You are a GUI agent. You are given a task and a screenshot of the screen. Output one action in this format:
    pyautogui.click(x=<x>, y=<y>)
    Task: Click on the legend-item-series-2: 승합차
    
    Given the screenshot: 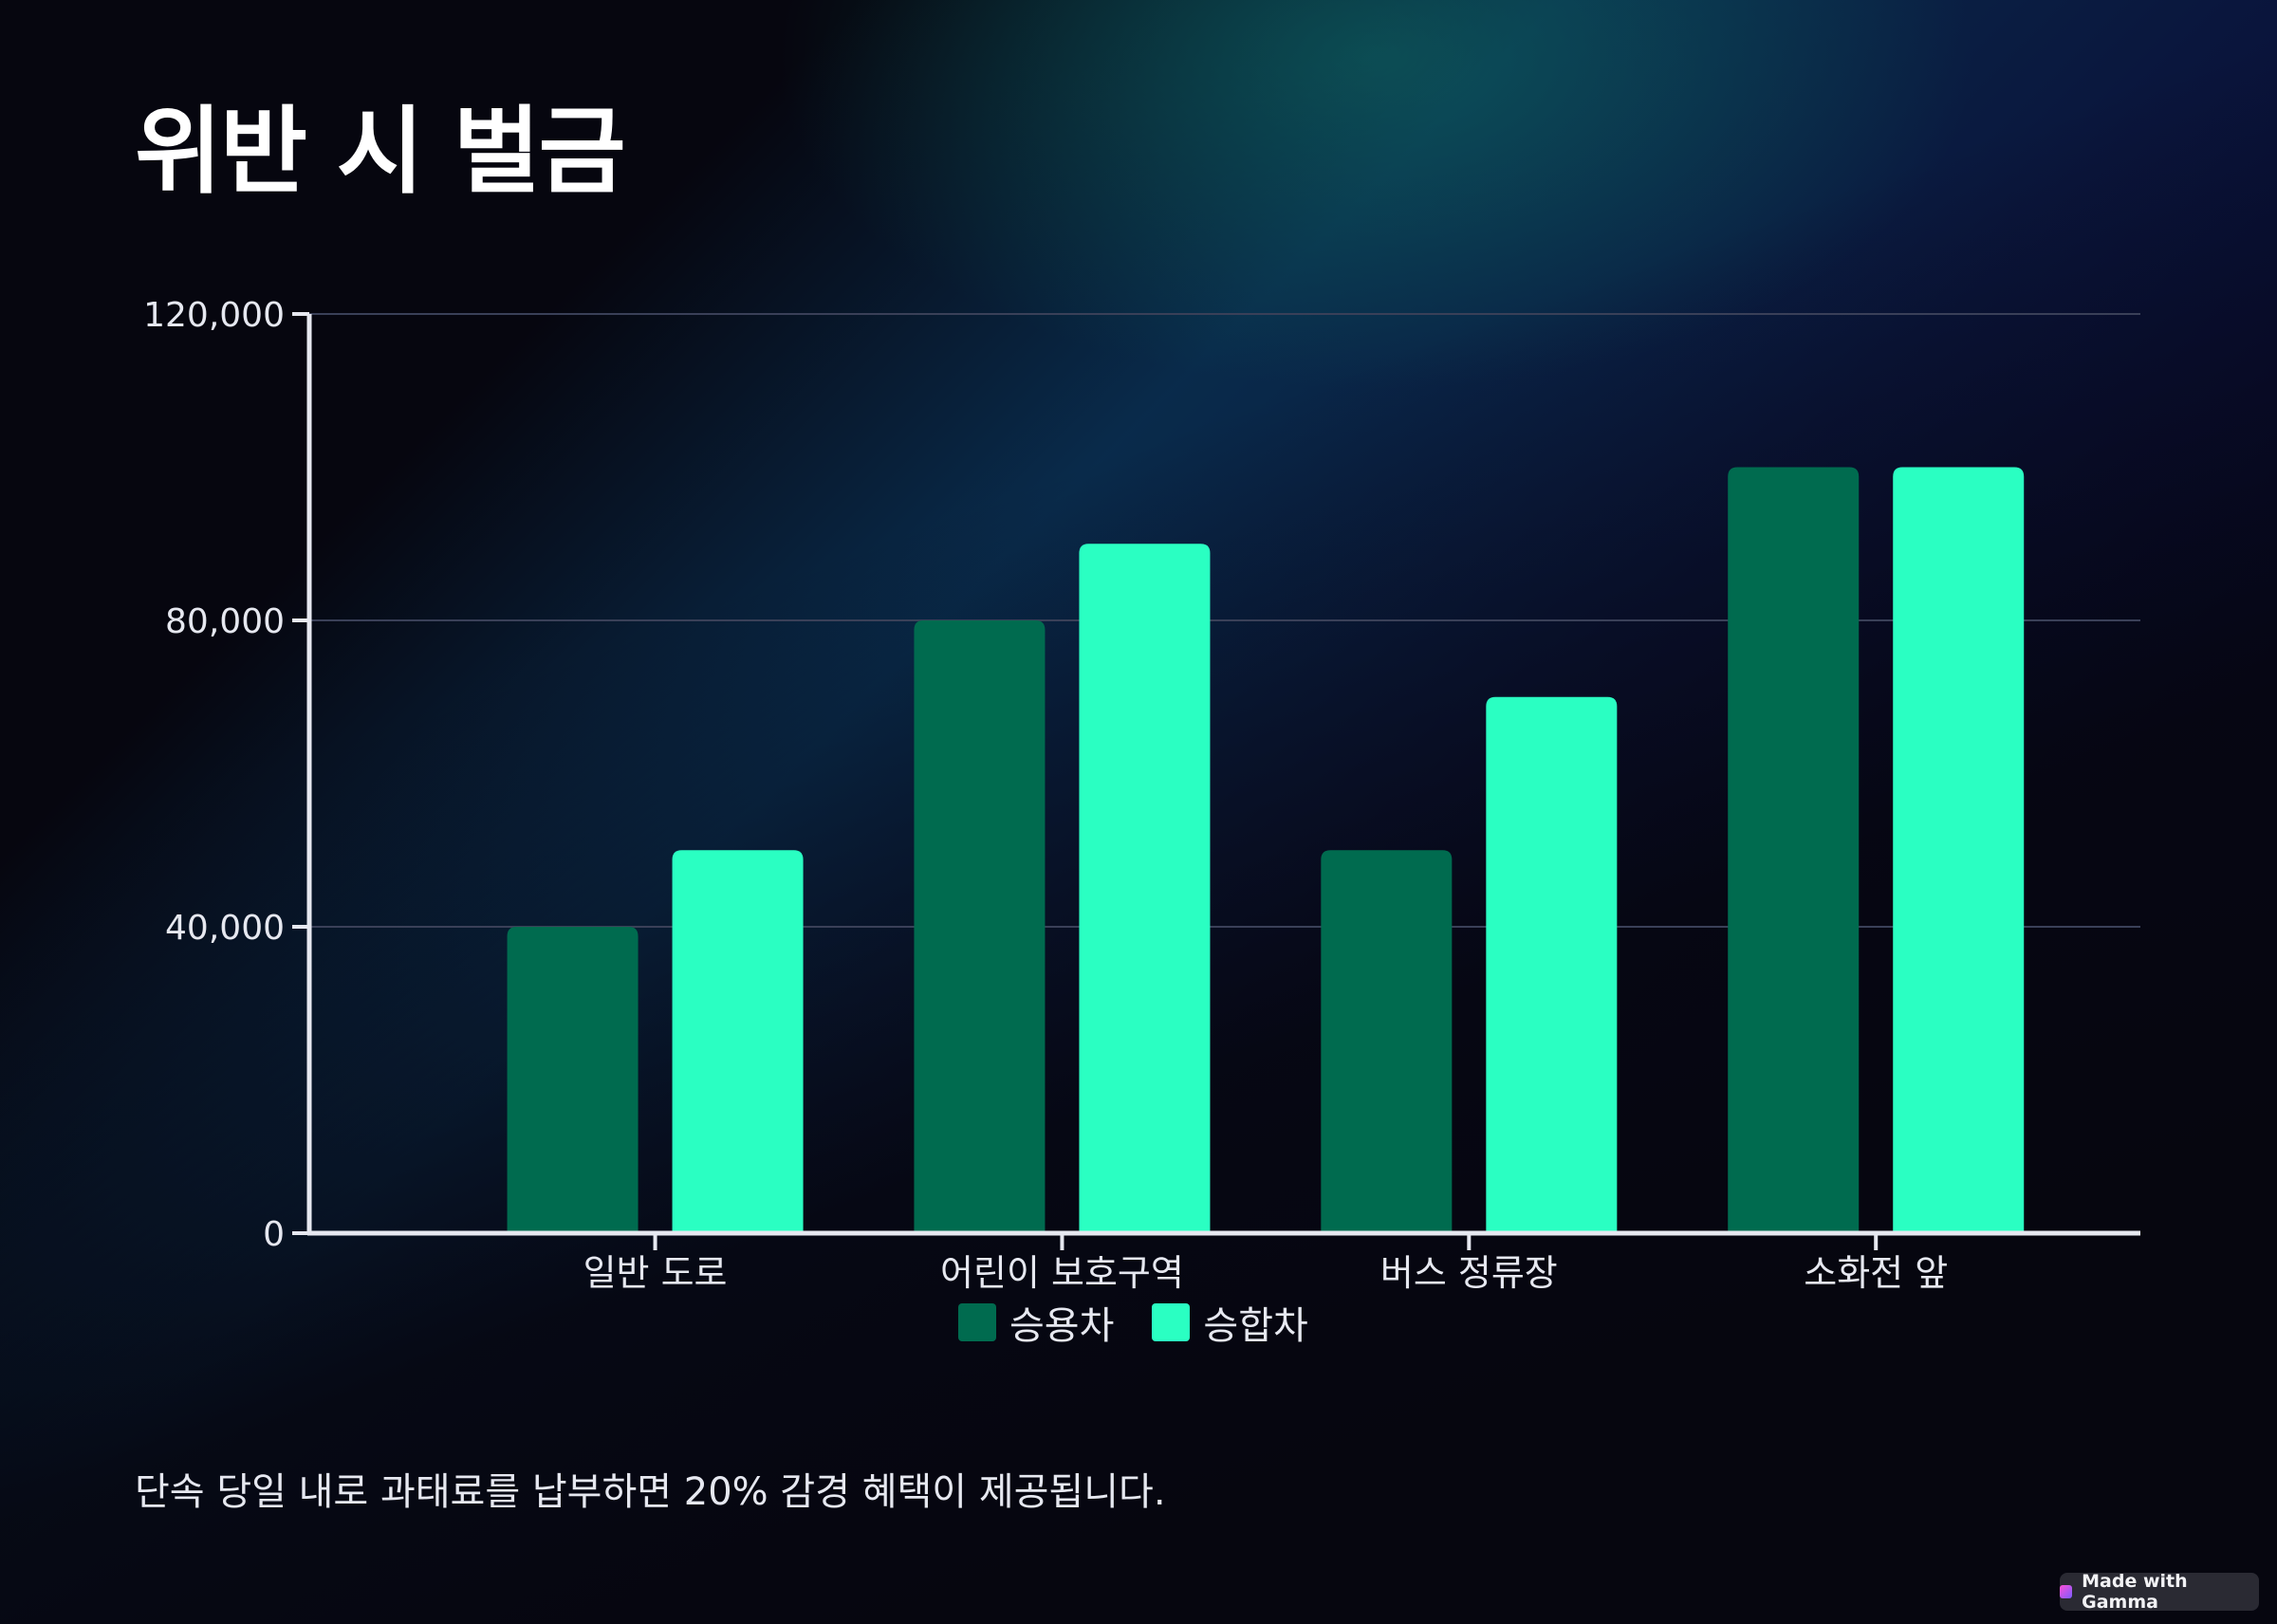 What is the action you would take?
    pyautogui.click(x=1230, y=1323)
    